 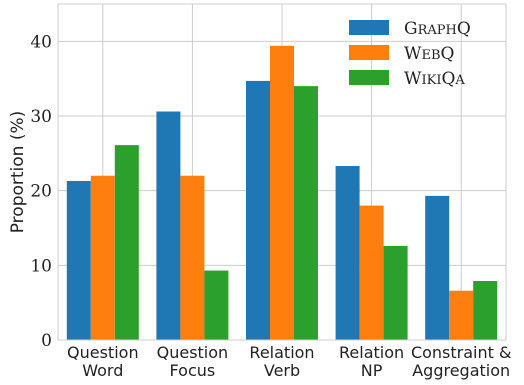 What do you see at coordinates (18, 172) in the screenshot?
I see `y-axis-title: Proportion (%)` at bounding box center [18, 172].